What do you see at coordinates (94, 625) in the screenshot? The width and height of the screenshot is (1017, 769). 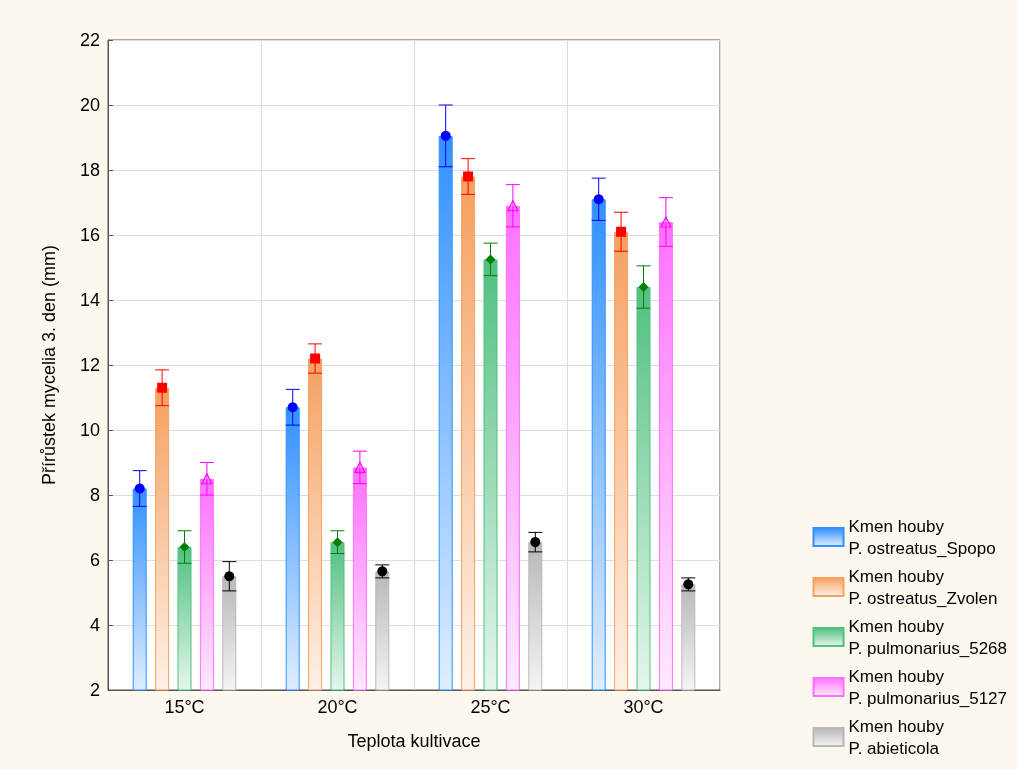 I see `y-tick-label: 4` at bounding box center [94, 625].